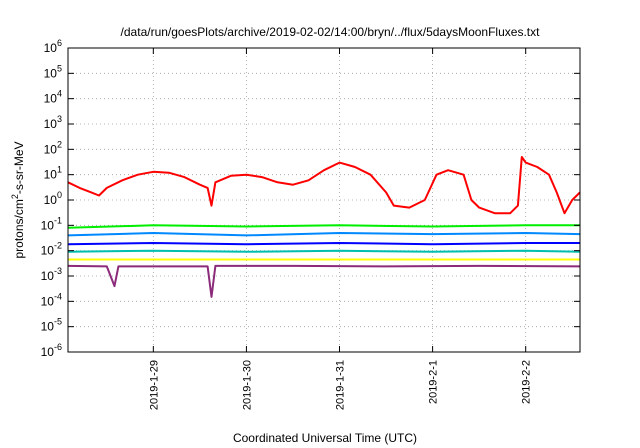 The width and height of the screenshot is (640, 448). Describe the element at coordinates (53, 173) in the screenshot. I see `y-tick-label: 10¹` at that location.